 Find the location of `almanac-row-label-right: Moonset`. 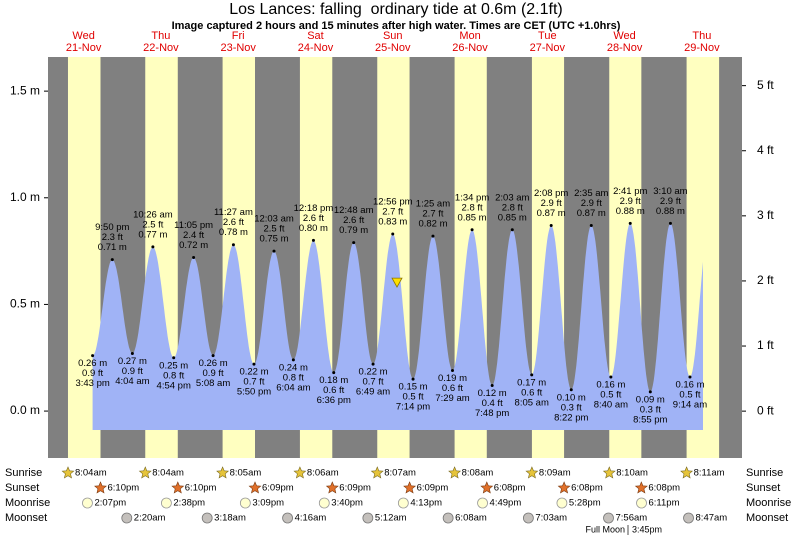

almanac-row-label-right: Moonset is located at coordinates (767, 518).